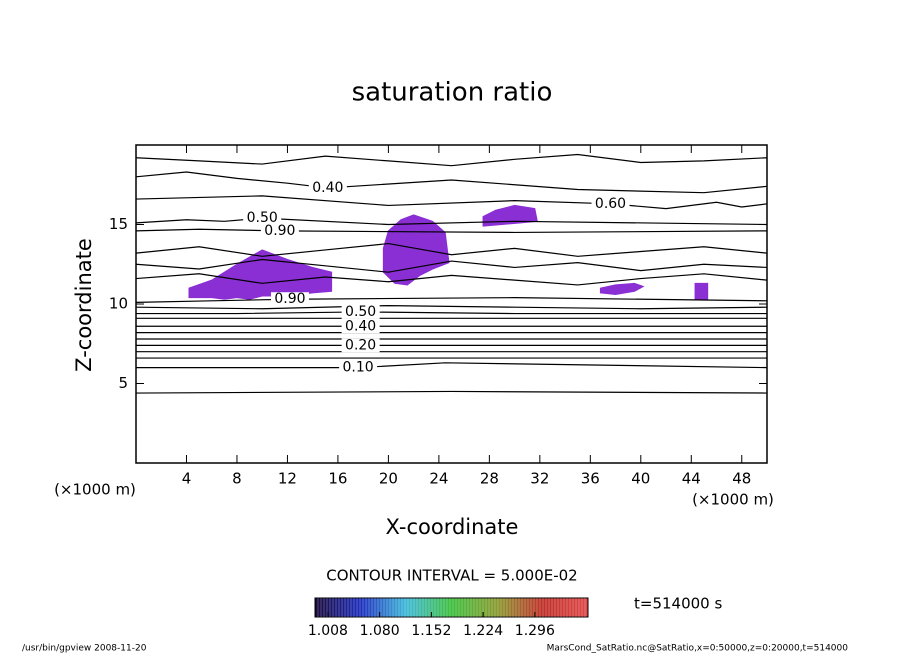 The image size is (904, 654). I want to click on y-axis-label: Z-coordinate, so click(84, 305).